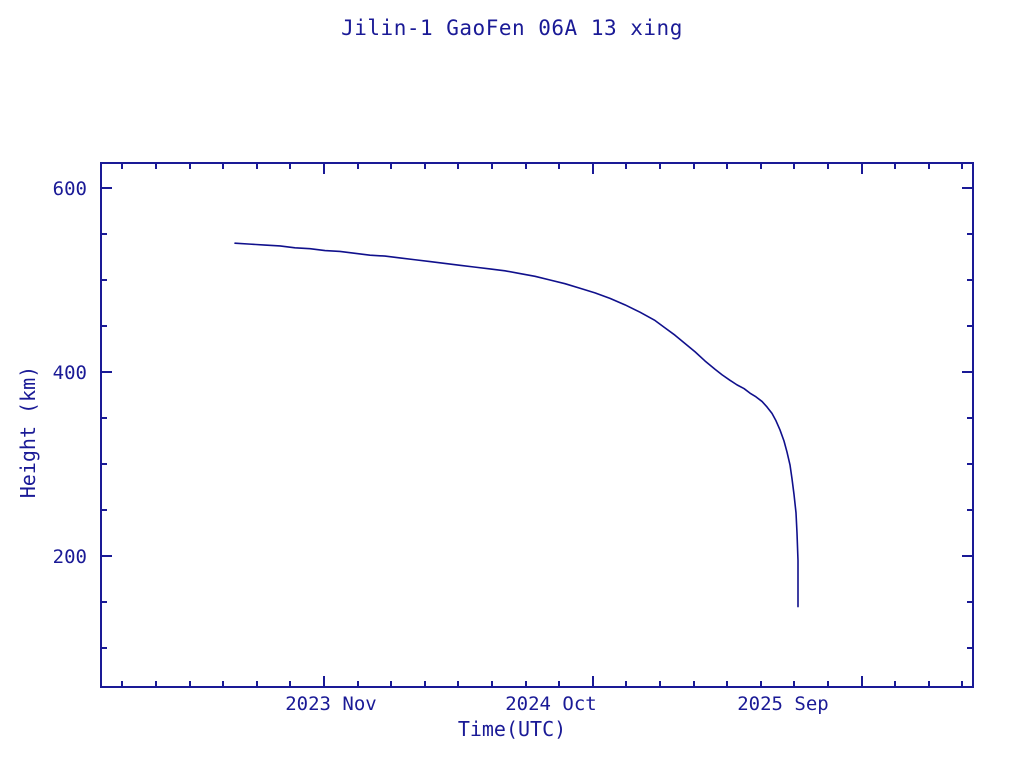 This screenshot has width=1024, height=768. What do you see at coordinates (512, 729) in the screenshot?
I see `x-axis-title: Time(UTC)` at bounding box center [512, 729].